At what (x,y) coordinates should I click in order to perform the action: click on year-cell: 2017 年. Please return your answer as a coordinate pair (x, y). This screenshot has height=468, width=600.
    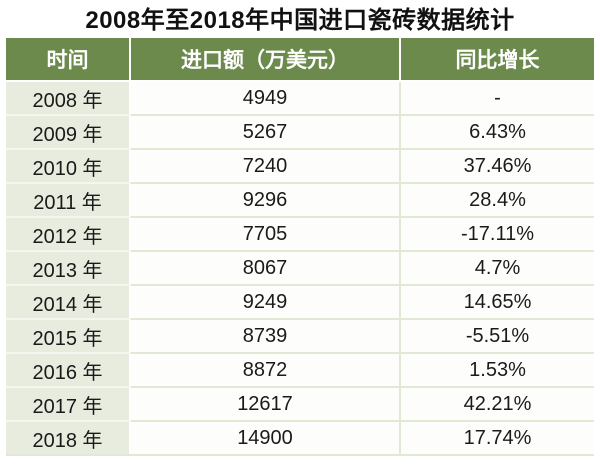
    Looking at the image, I should click on (68, 404).